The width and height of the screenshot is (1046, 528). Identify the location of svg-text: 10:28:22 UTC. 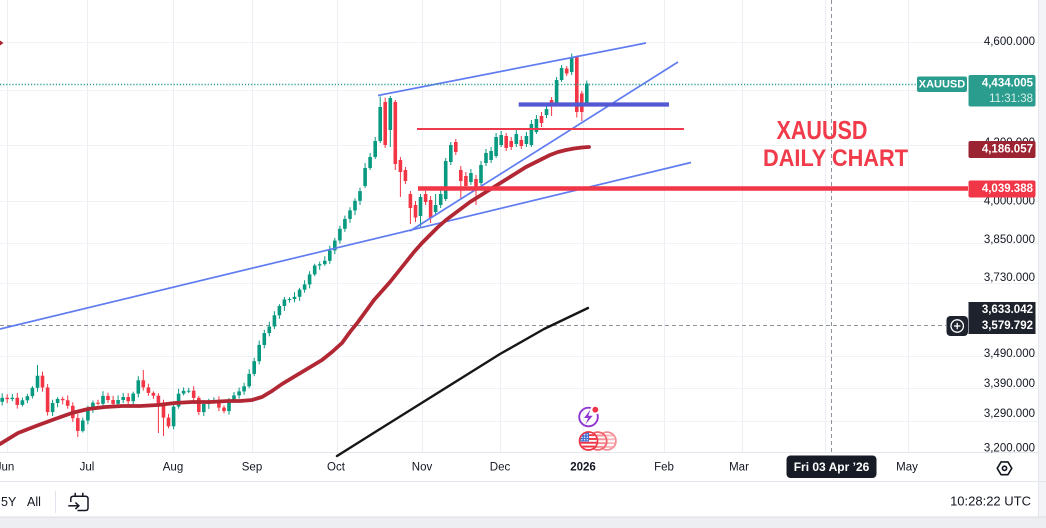
(990, 501).